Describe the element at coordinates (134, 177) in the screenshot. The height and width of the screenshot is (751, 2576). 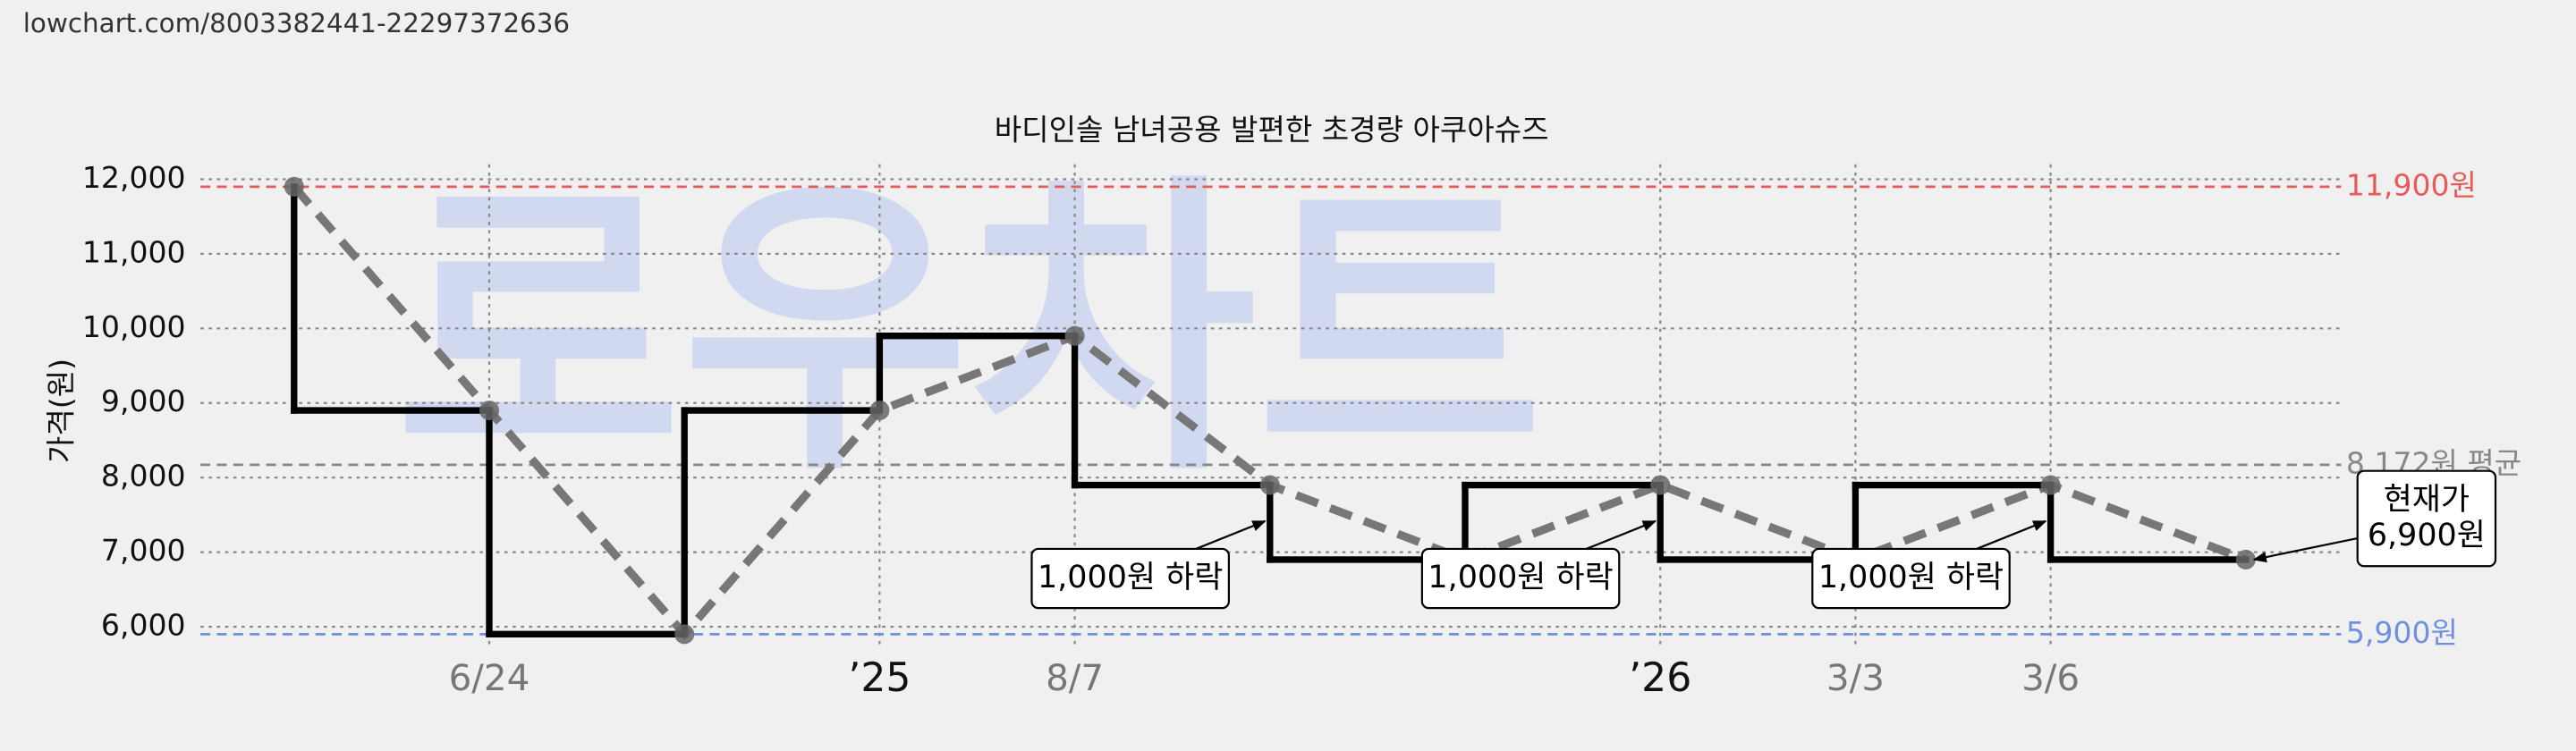
I see `y-tick-label: 12,000` at that location.